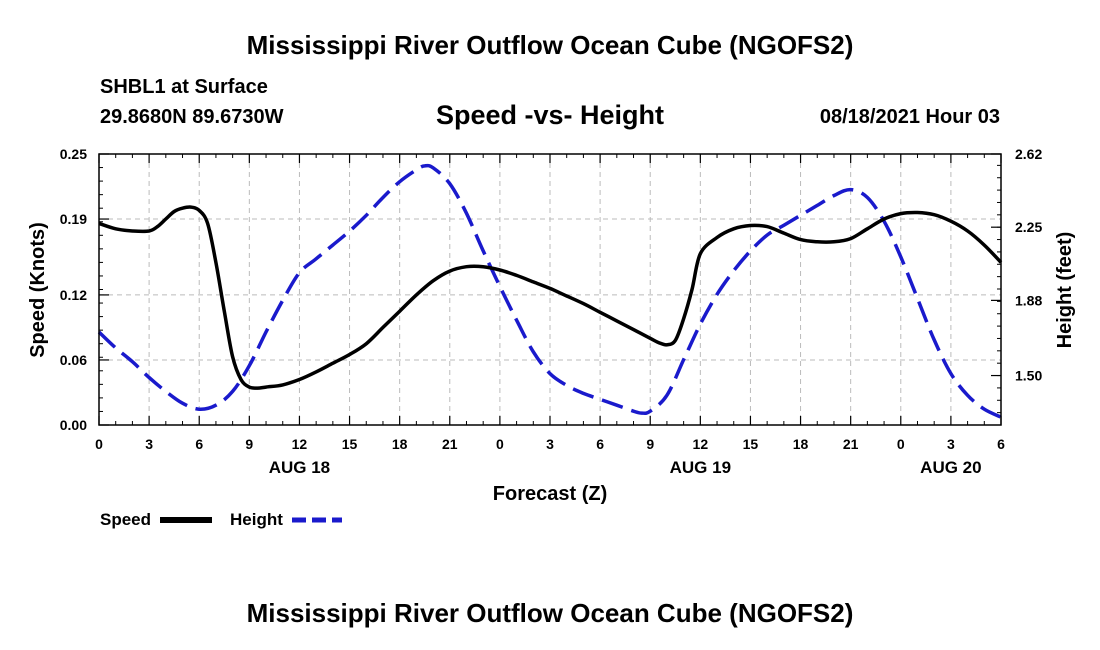 This screenshot has width=1100, height=650. I want to click on station-label: SHBL1 at Surface, so click(184, 87).